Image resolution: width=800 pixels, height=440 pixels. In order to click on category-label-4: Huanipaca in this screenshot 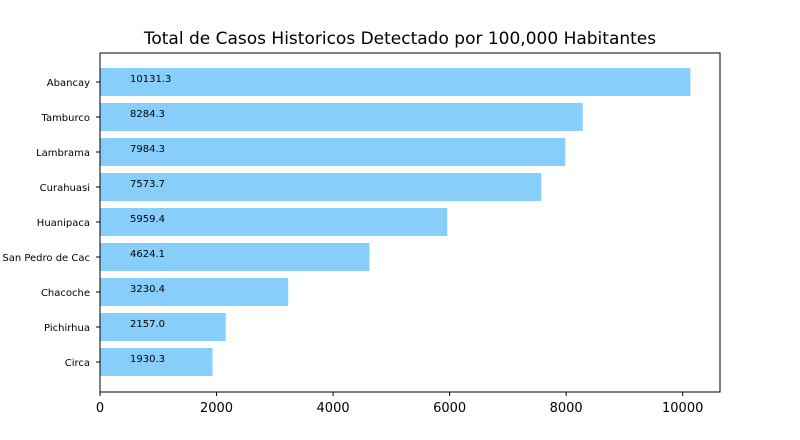, I will do `click(63, 223)`.